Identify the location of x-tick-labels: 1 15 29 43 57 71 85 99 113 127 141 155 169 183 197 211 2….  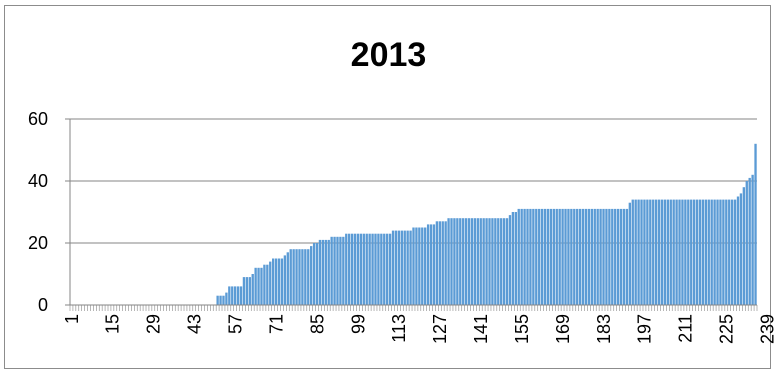
(419, 329).